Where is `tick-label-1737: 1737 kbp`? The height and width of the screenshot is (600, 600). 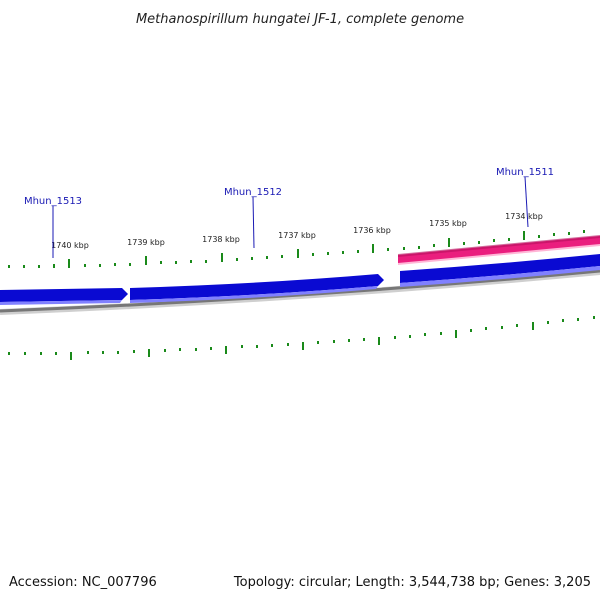 tick-label-1737: 1737 kbp is located at coordinates (297, 235).